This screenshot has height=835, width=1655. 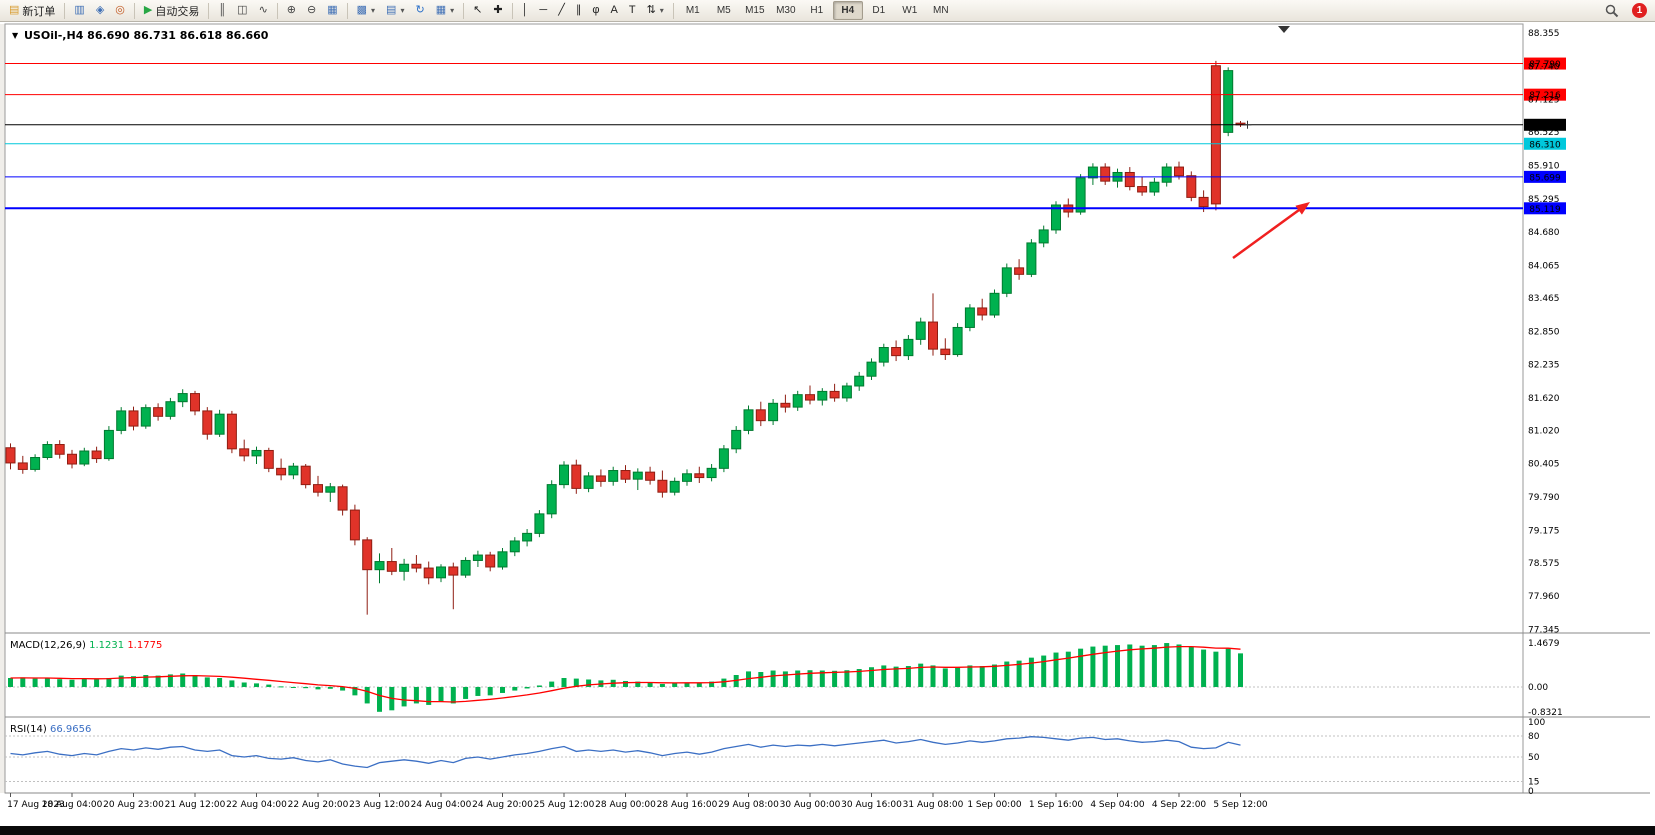 What do you see at coordinates (39, 11) in the screenshot?
I see `new-order-label: 新订单` at bounding box center [39, 11].